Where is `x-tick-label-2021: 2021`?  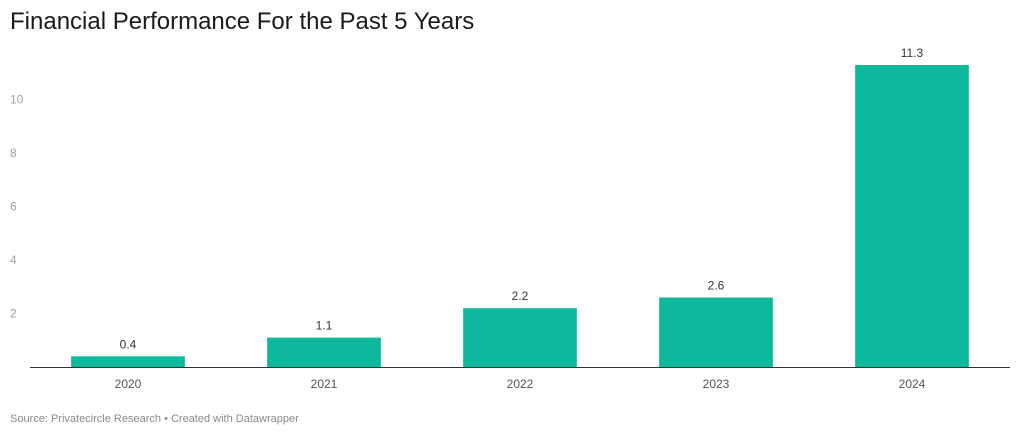 x-tick-label-2021: 2021 is located at coordinates (324, 384).